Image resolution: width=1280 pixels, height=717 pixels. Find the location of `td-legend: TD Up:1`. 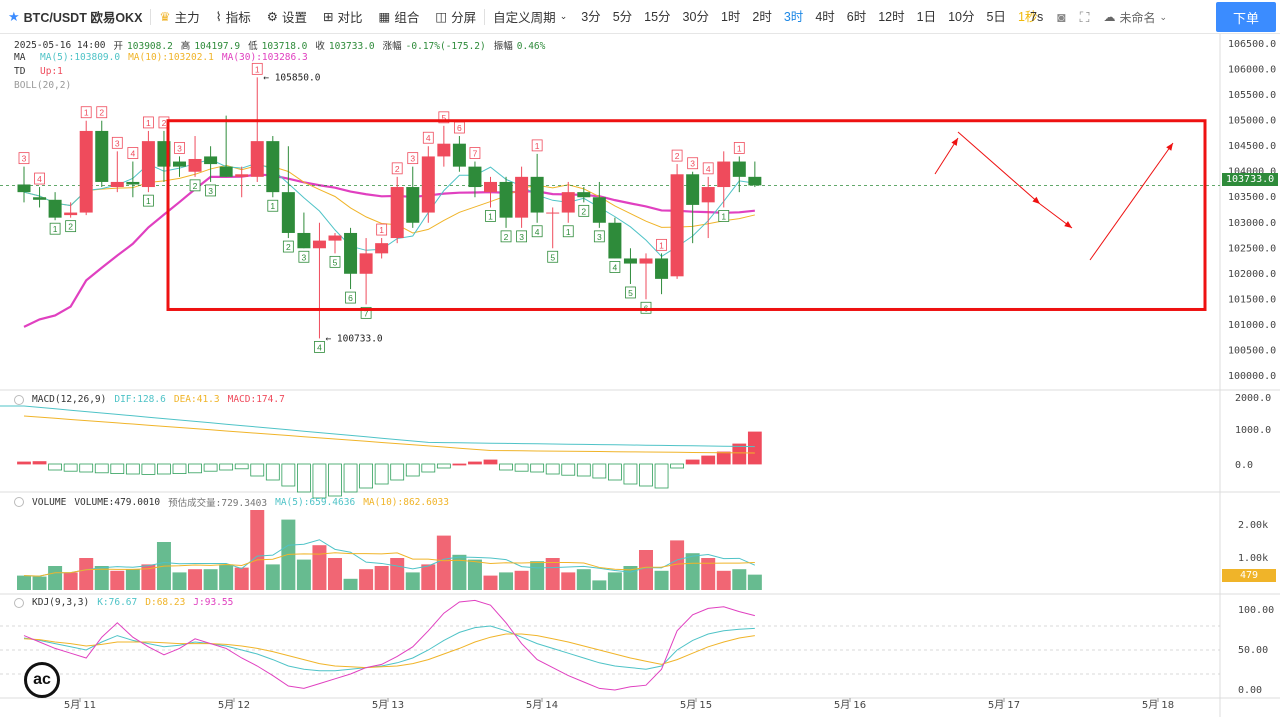

td-legend: TD Up:1 is located at coordinates (38, 71).